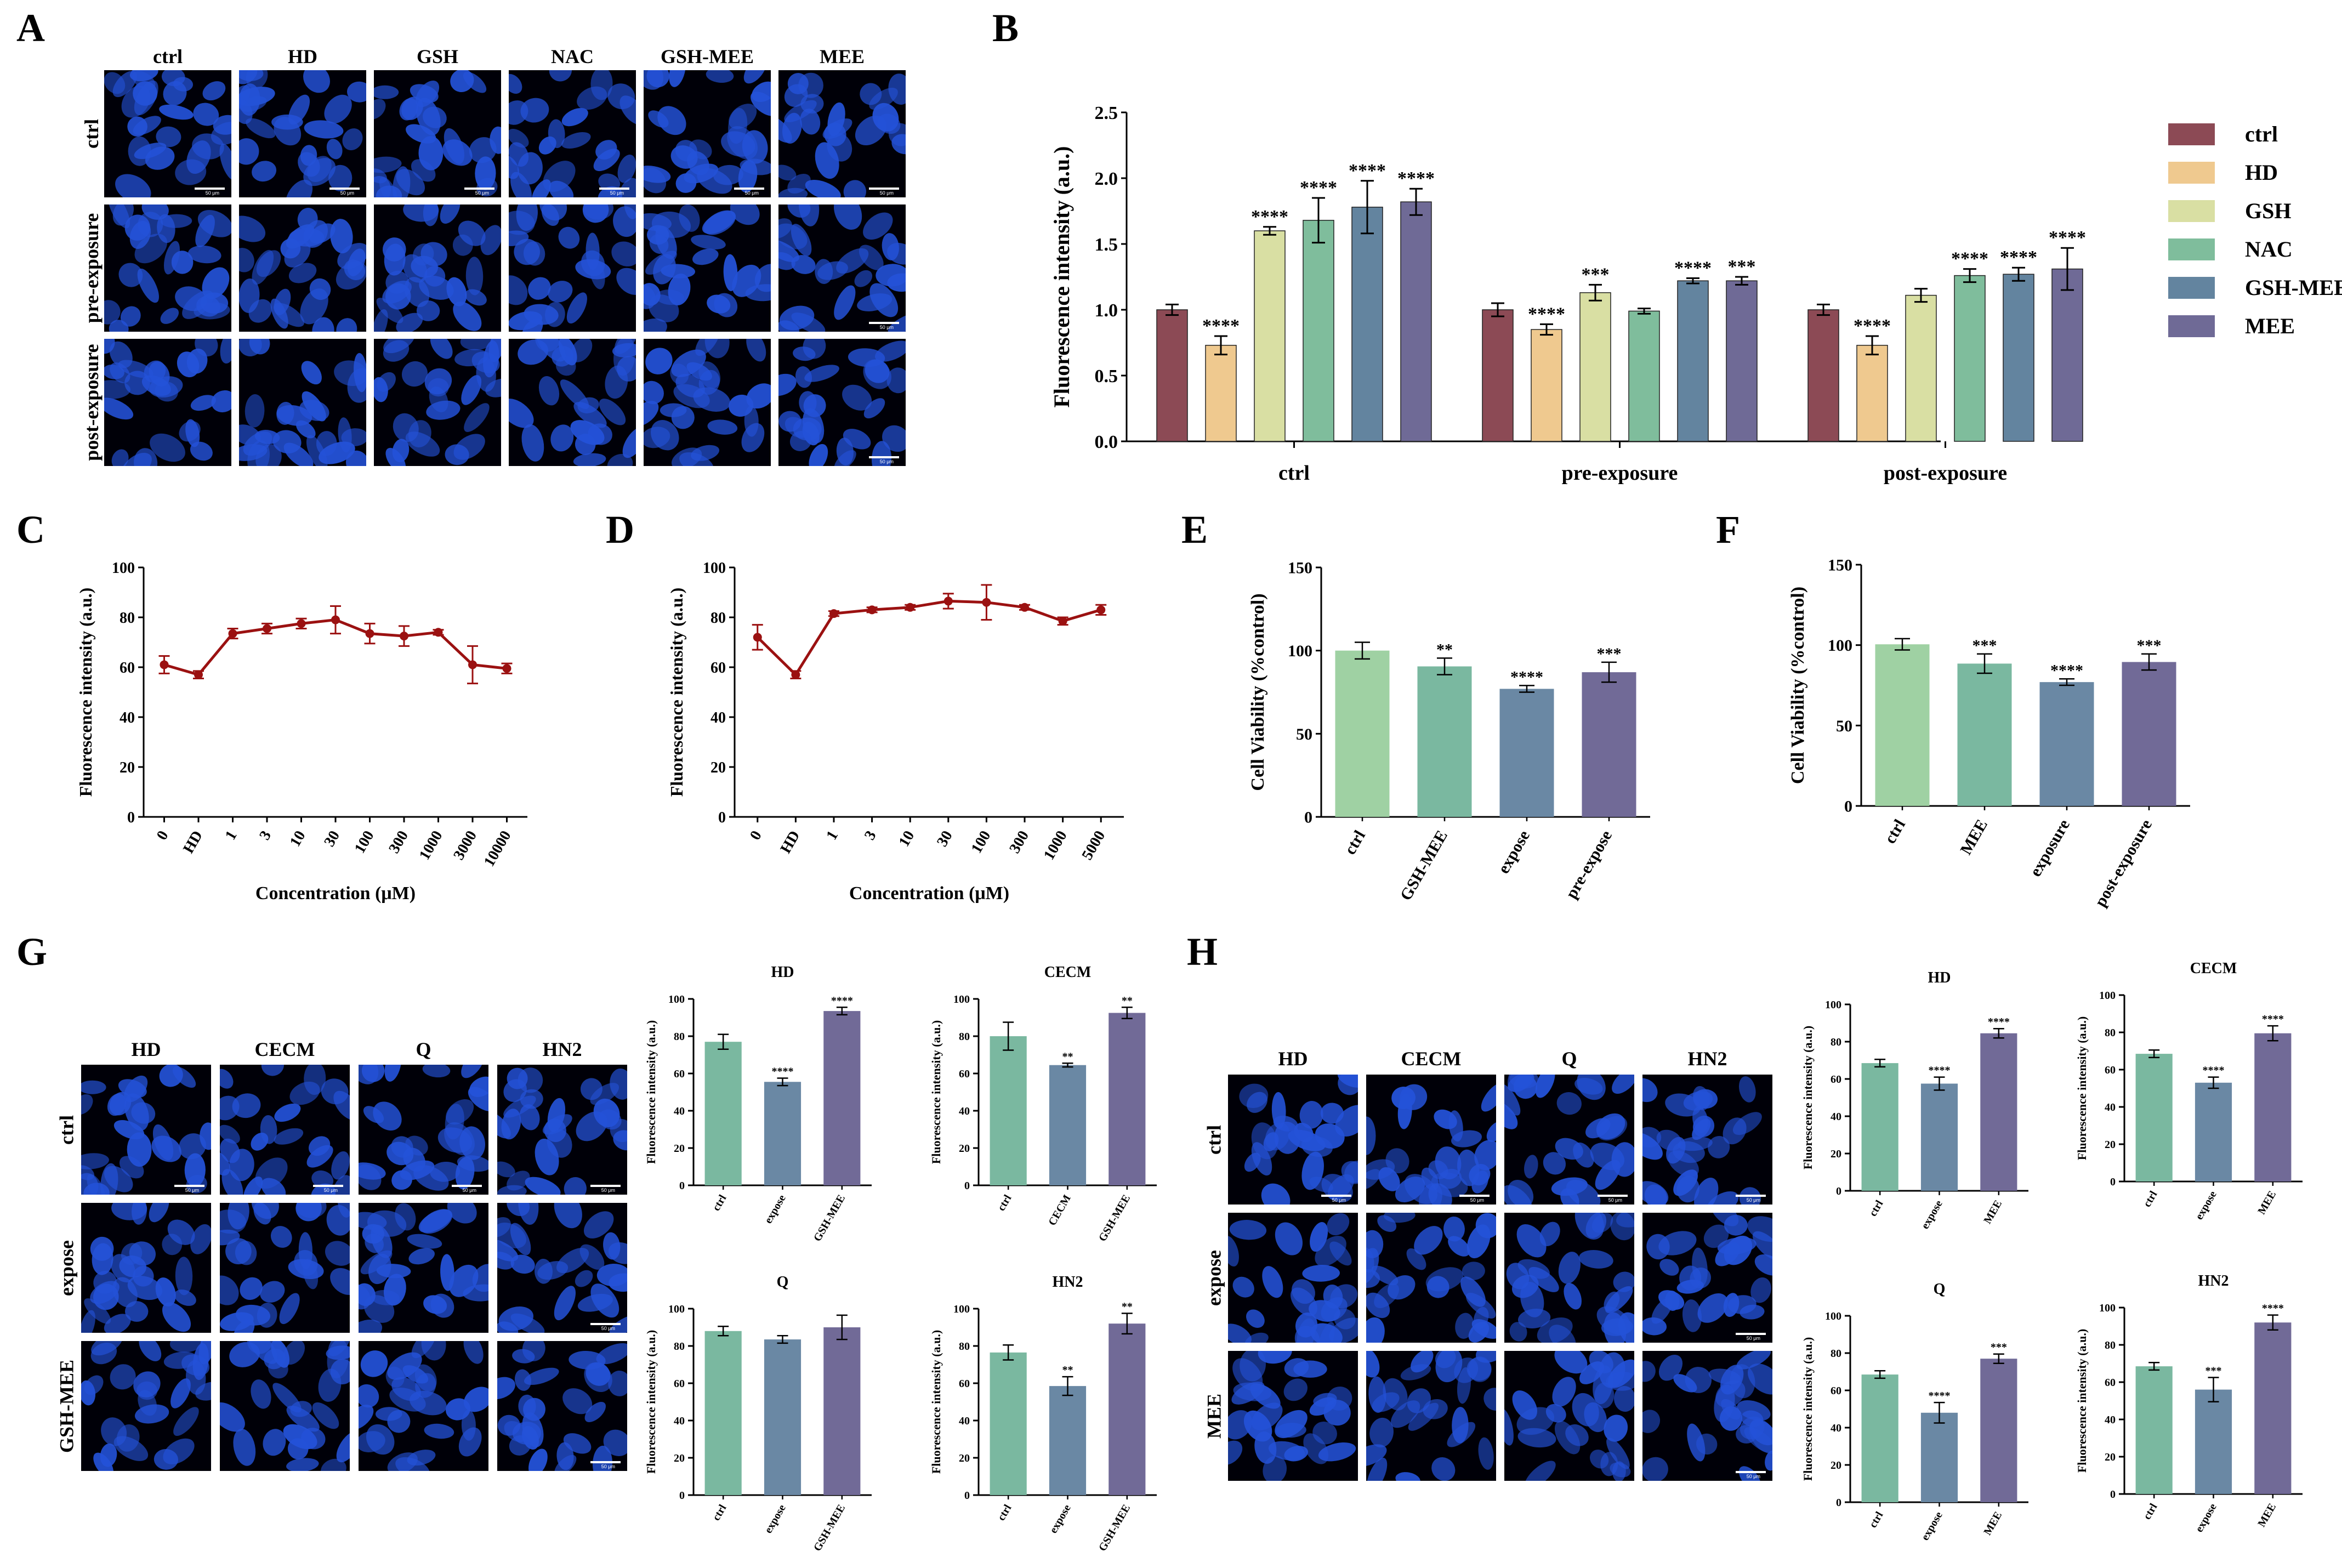  I want to click on y-axis-label: Fluorescence intensity (a.u.), so click(1808, 1409).